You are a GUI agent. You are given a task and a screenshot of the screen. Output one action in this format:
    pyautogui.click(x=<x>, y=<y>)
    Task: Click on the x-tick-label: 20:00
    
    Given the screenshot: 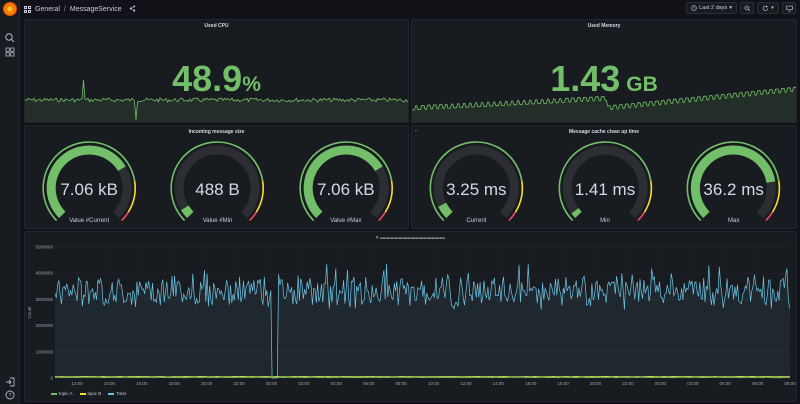 What is the action you would take?
    pyautogui.click(x=596, y=383)
    